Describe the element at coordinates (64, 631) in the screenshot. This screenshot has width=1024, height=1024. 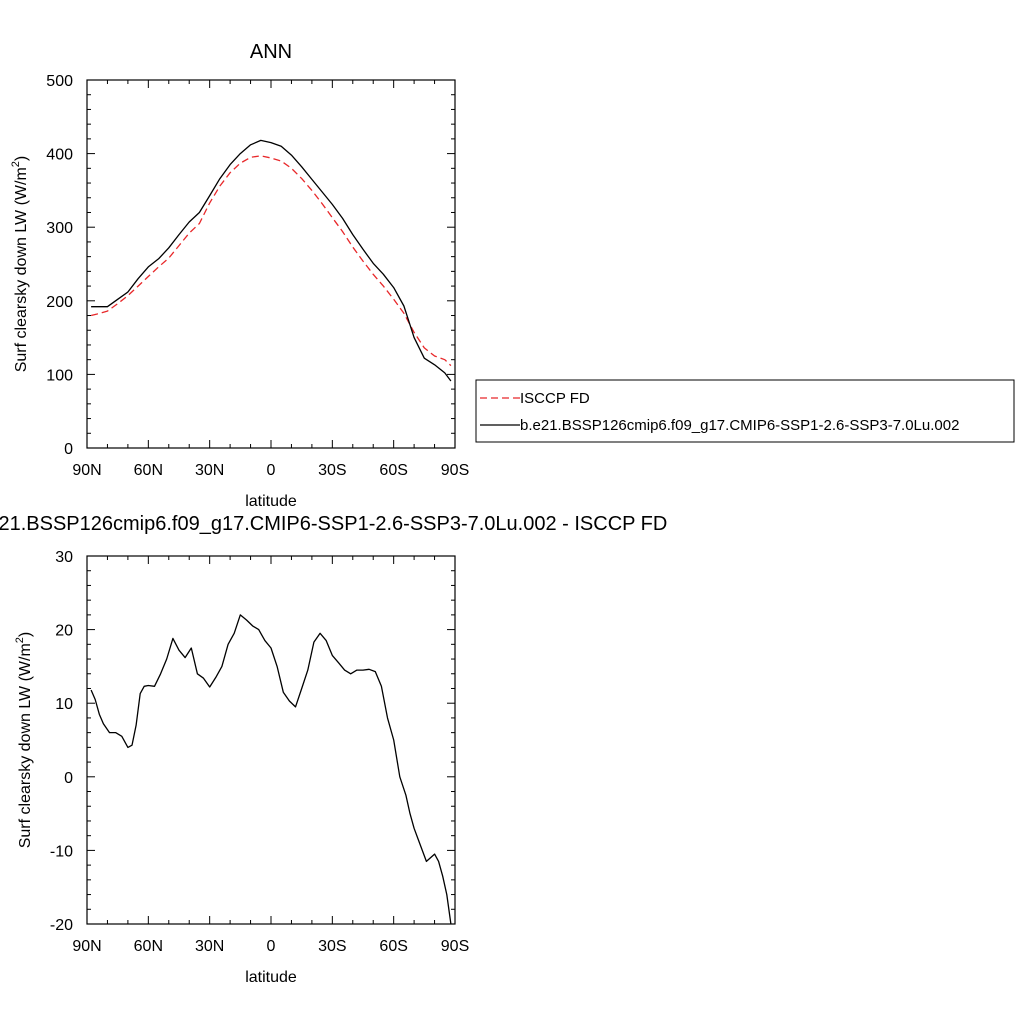
I see `y-tick-label: 20` at that location.